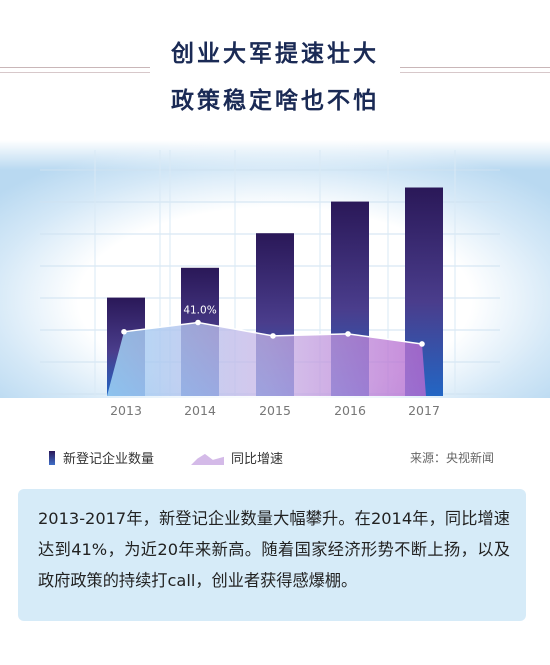 The width and height of the screenshot is (550, 665). What do you see at coordinates (257, 459) in the screenshot?
I see `legend-line-label: 同比增速` at bounding box center [257, 459].